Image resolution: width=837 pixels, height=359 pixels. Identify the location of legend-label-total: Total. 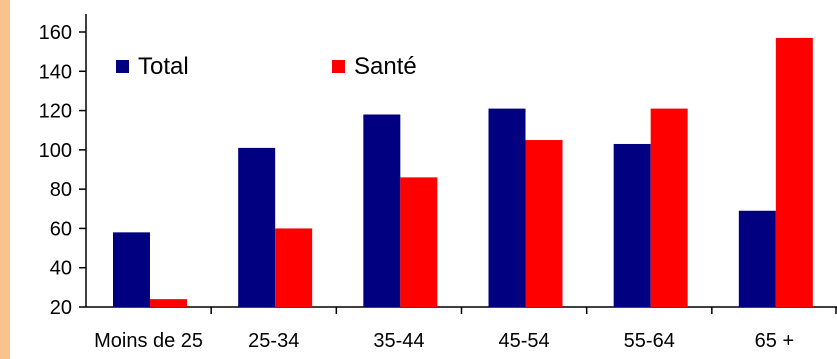
(163, 66).